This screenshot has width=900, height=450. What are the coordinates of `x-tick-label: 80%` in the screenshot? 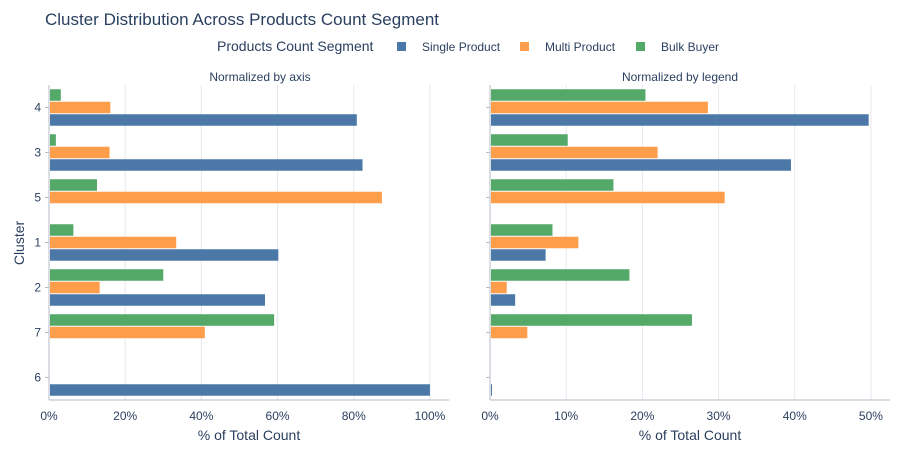 It's located at (354, 416).